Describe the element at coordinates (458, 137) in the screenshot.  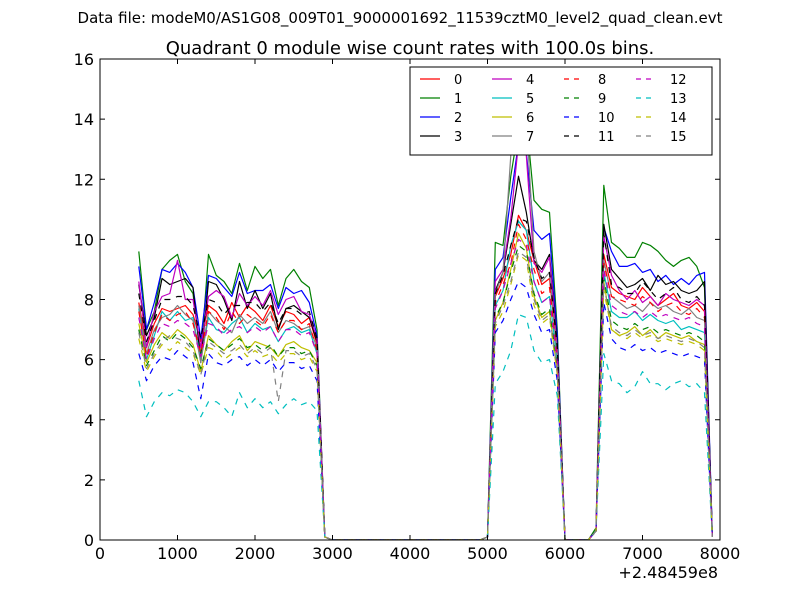
I see `legend-label-3: 3` at that location.